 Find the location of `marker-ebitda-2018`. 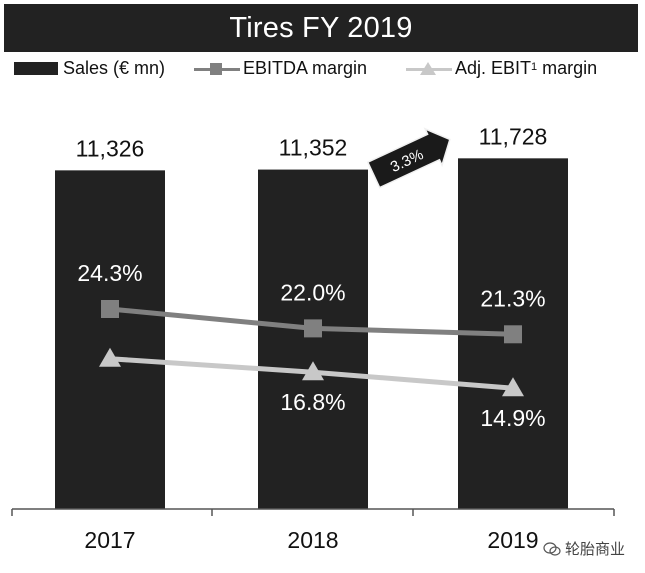

marker-ebitda-2018 is located at coordinates (313, 328).